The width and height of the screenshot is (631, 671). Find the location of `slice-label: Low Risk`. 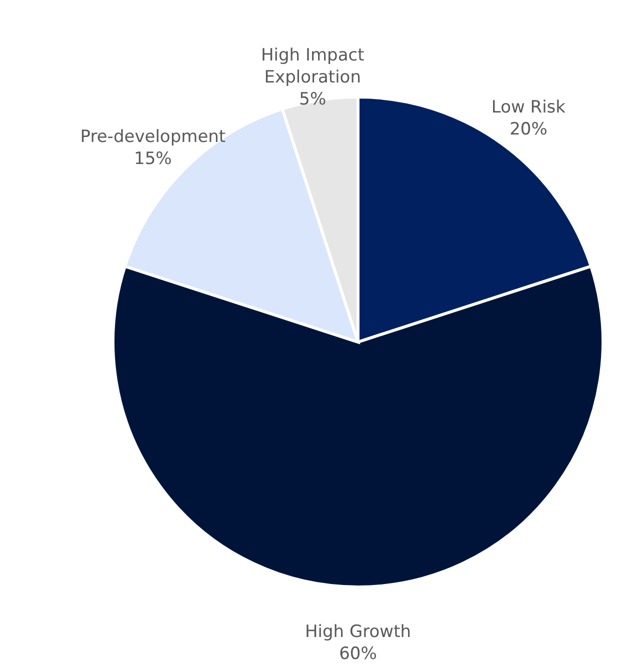

slice-label: Low Risk is located at coordinates (528, 107).